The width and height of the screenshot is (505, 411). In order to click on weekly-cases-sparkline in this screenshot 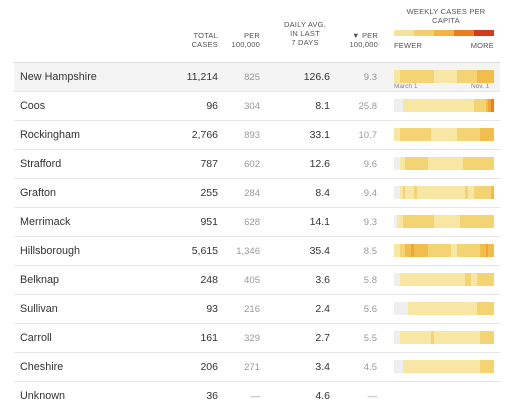, I will do `click(444, 308)`.